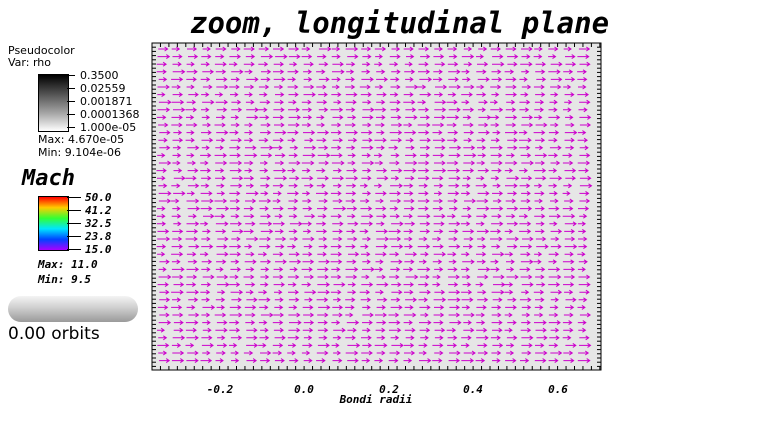 The width and height of the screenshot is (766, 435). What do you see at coordinates (99, 75) in the screenshot?
I see `colorbar-tick-label: 0.3500` at bounding box center [99, 75].